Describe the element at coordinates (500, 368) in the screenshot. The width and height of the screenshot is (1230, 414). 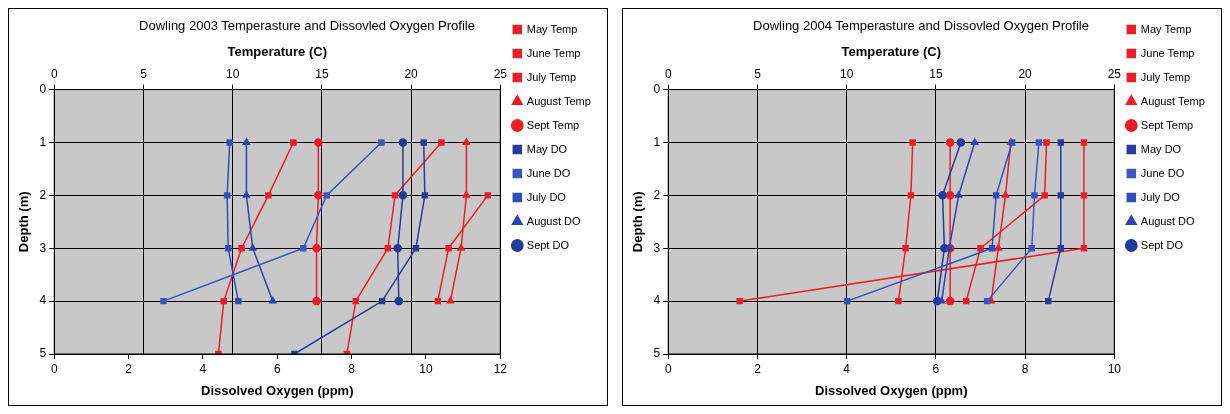
I see `x-tick-label: 12` at that location.